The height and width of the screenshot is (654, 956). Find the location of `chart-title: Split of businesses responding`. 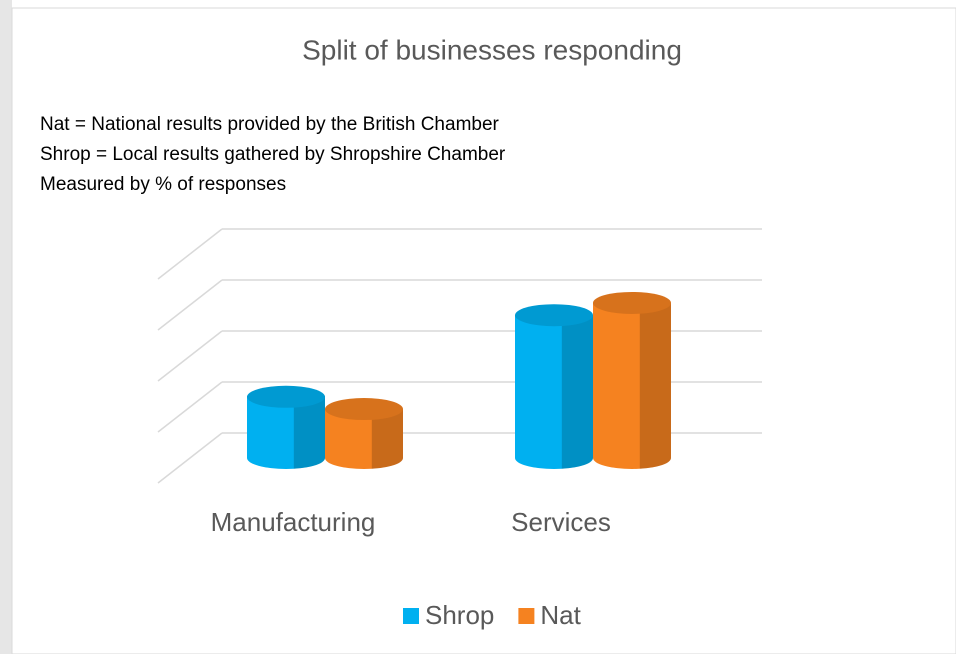

chart-title: Split of businesses responding is located at coordinates (492, 49).